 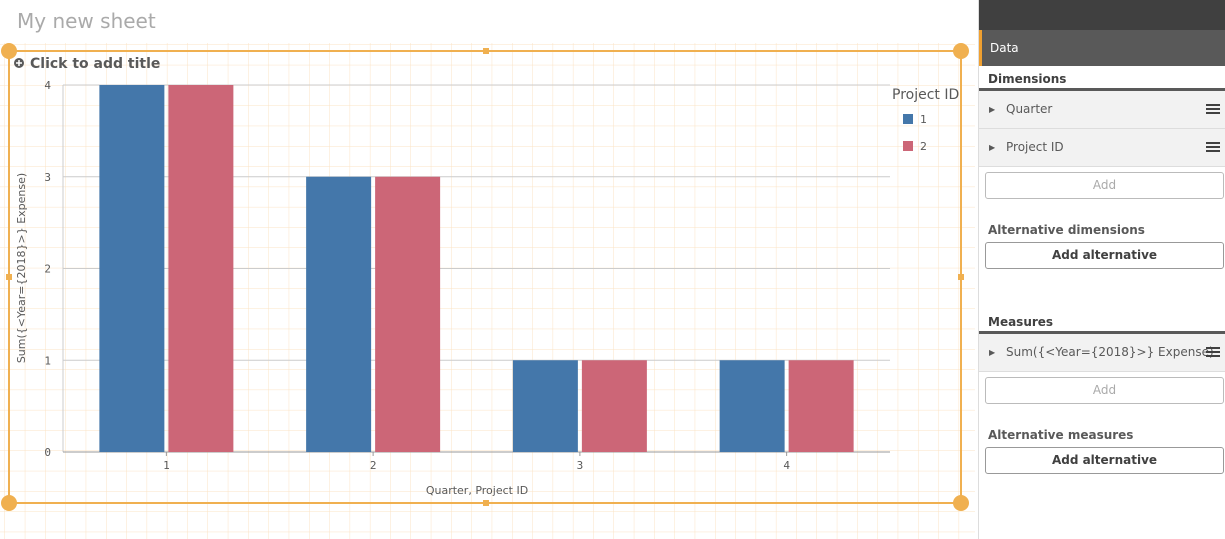 What do you see at coordinates (166, 465) in the screenshot?
I see `x-tick-label: 1` at bounding box center [166, 465].